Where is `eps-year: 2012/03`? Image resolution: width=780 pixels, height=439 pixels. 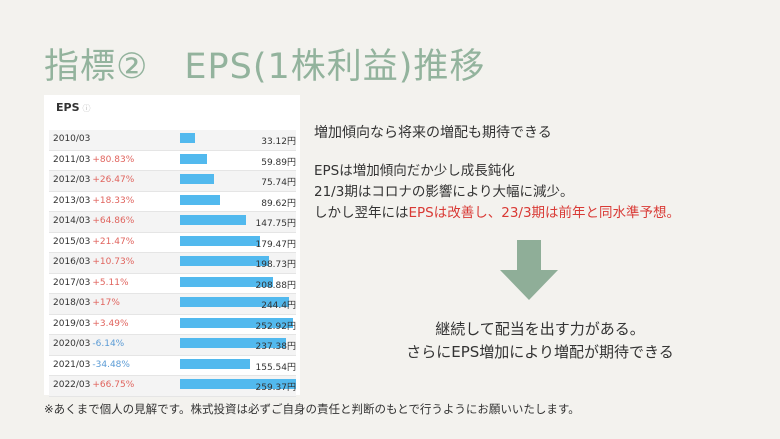
eps-year: 2012/03 is located at coordinates (72, 180).